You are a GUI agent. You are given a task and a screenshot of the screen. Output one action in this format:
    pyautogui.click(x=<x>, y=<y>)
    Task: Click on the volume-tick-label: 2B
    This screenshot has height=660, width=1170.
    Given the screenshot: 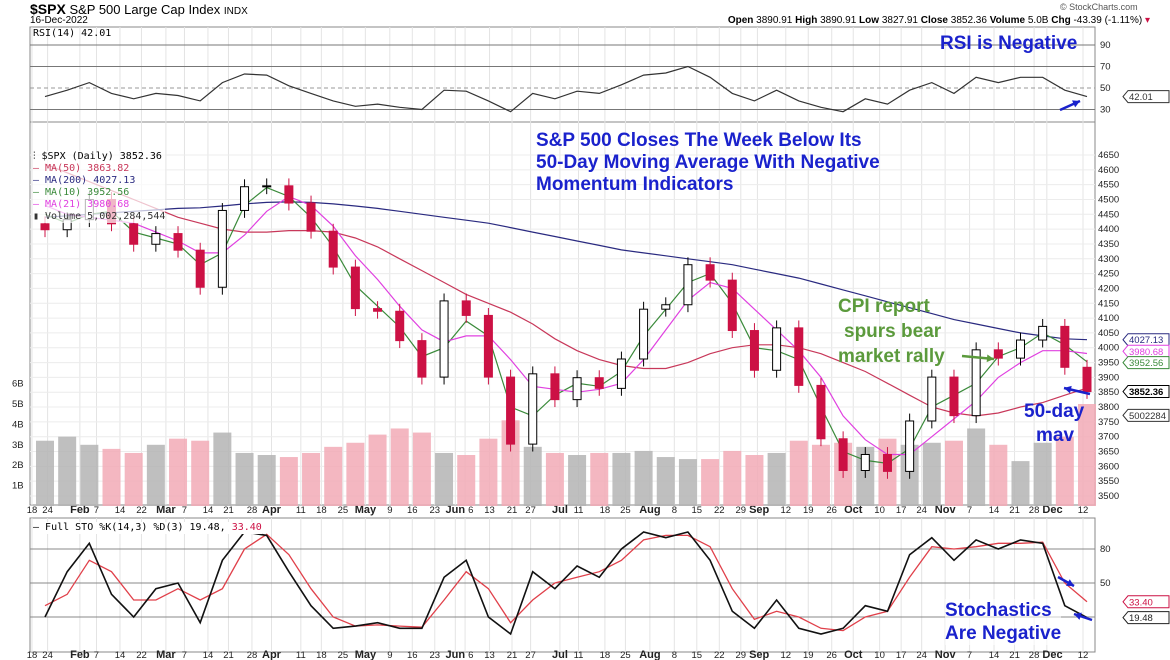 What is the action you would take?
    pyautogui.click(x=18, y=465)
    